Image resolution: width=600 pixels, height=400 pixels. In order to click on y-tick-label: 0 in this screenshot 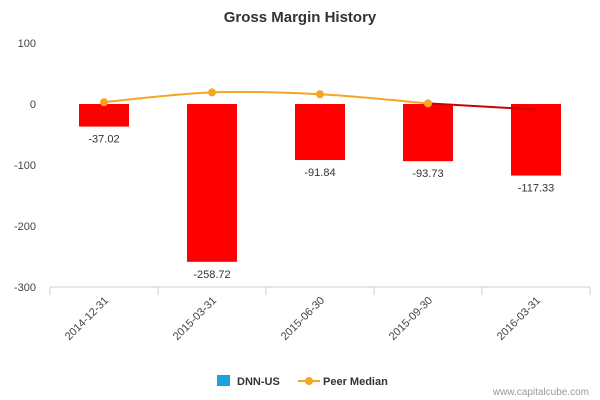, I will do `click(33, 105)`.